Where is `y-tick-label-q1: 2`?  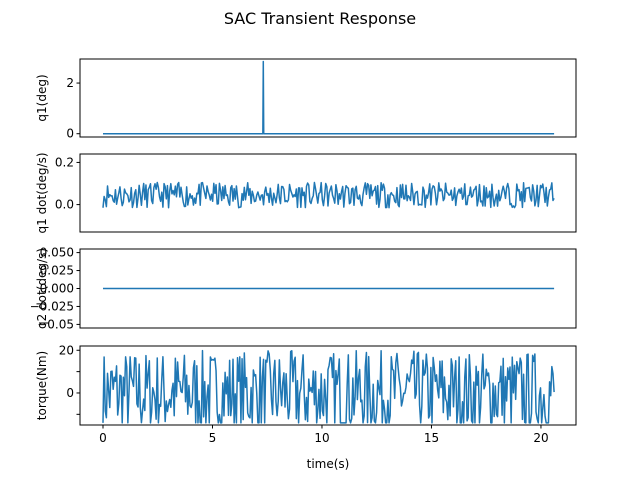 y-tick-label-q1: 2 is located at coordinates (70, 83).